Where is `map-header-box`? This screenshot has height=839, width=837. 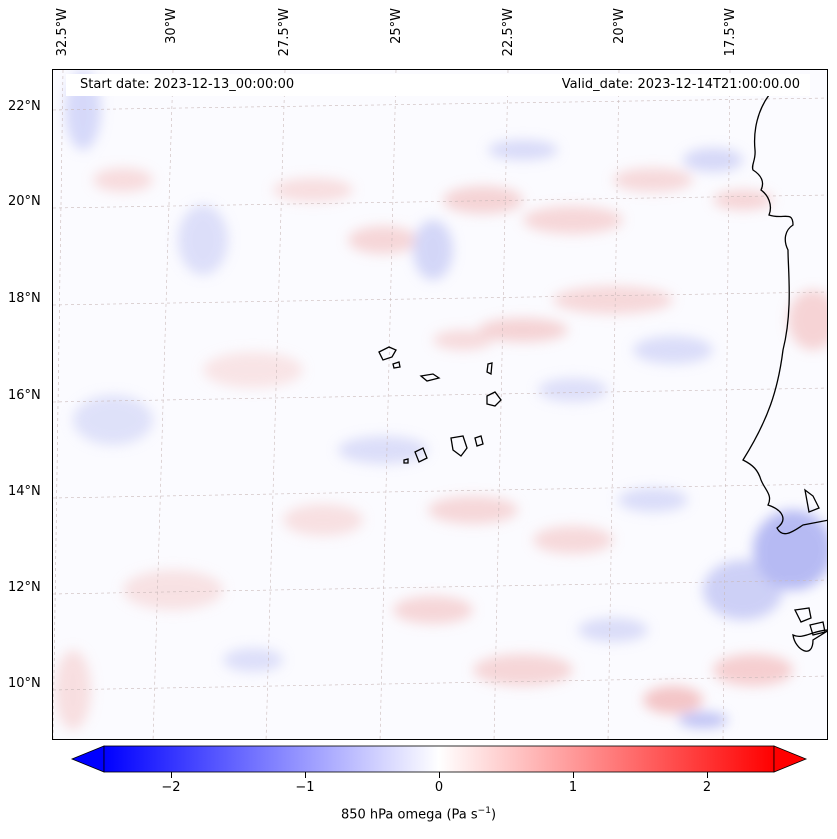
map-header-box is located at coordinates (438, 85).